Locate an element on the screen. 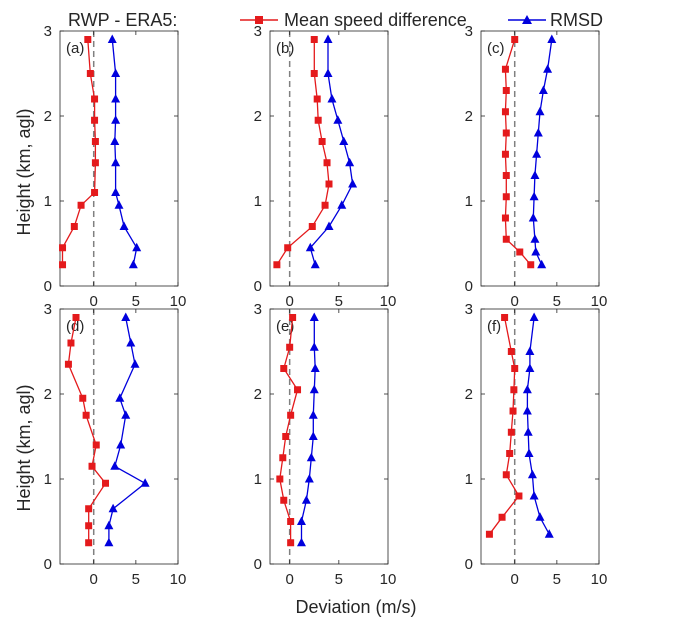 Image resolution: width=673 pixels, height=629 pixels. panel-d: 0 5 10 0 1 2 3 (d) is located at coordinates (115, 444).